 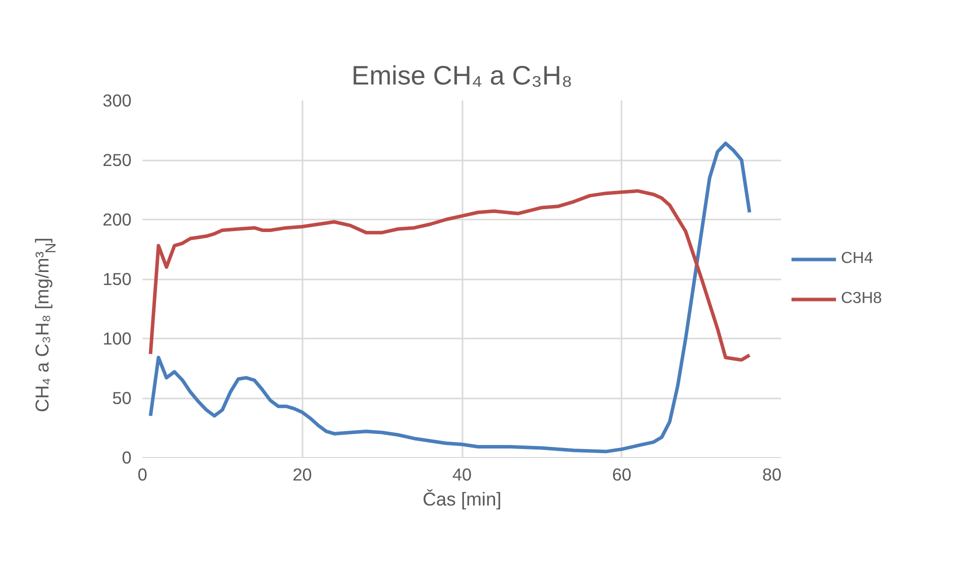 What do you see at coordinates (127, 458) in the screenshot?
I see `y-tick-label: 0` at bounding box center [127, 458].